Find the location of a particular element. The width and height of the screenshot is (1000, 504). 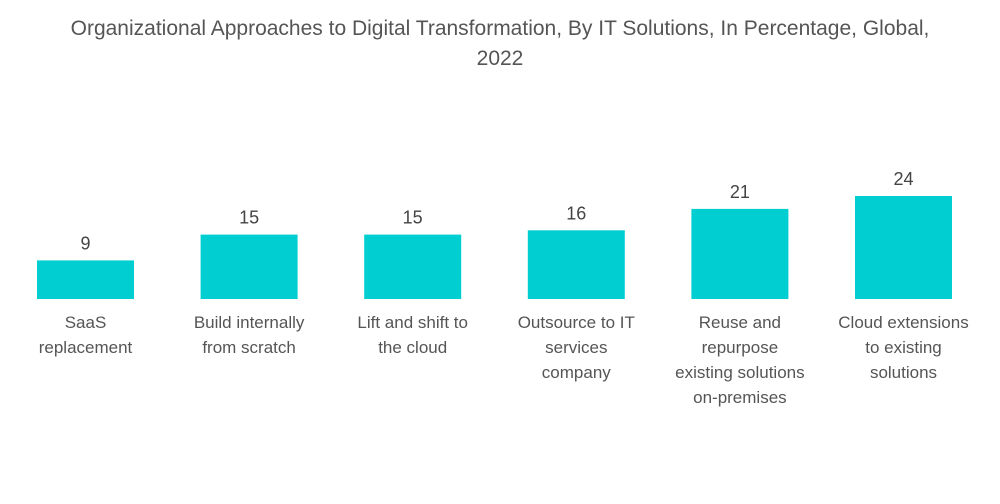

category-label-line: repurpose is located at coordinates (740, 347).